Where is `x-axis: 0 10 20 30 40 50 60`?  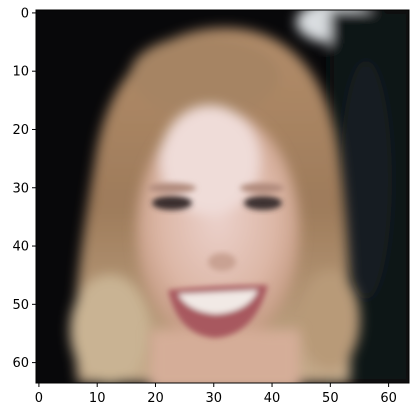
x-axis: 0 10 20 30 40 50 60 is located at coordinates (216, 394).